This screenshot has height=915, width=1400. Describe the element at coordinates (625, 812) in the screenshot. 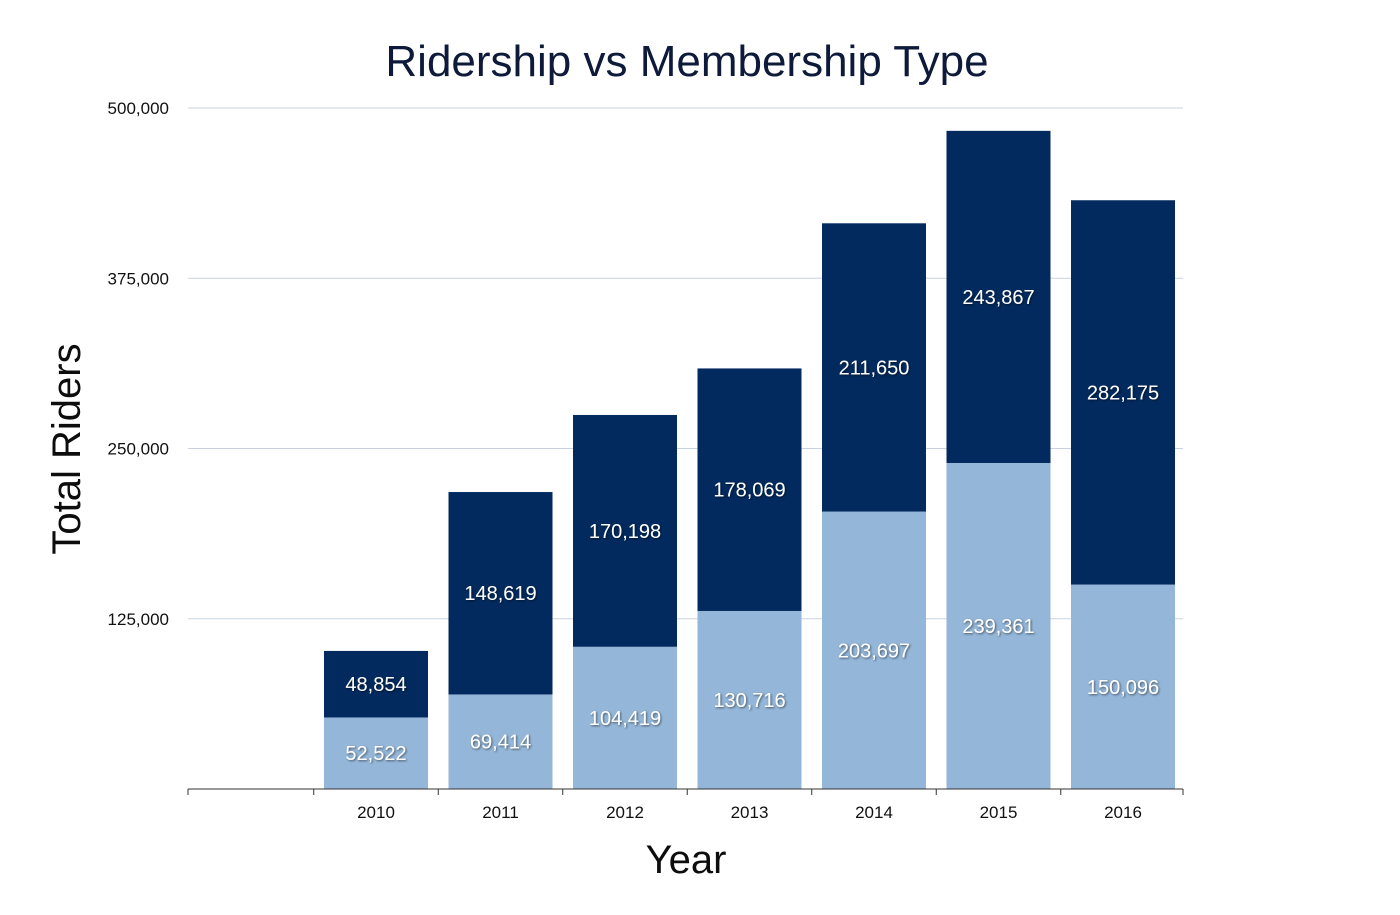

I see `x-tick-label: 2012` at that location.